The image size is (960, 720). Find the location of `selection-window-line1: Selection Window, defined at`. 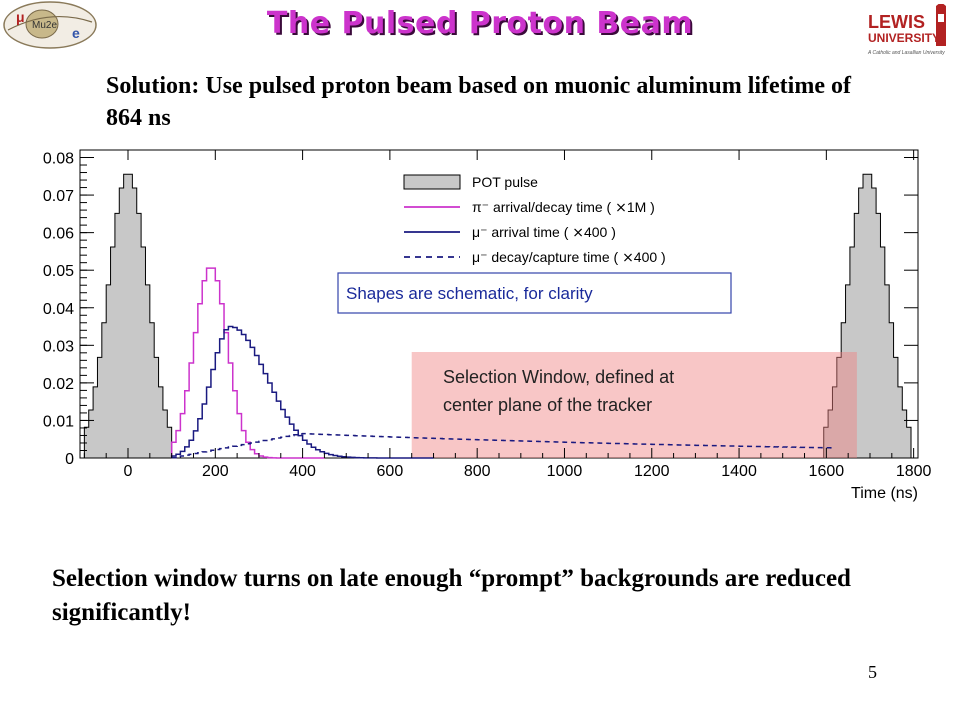

selection-window-line1: Selection Window, defined at is located at coordinates (558, 377).